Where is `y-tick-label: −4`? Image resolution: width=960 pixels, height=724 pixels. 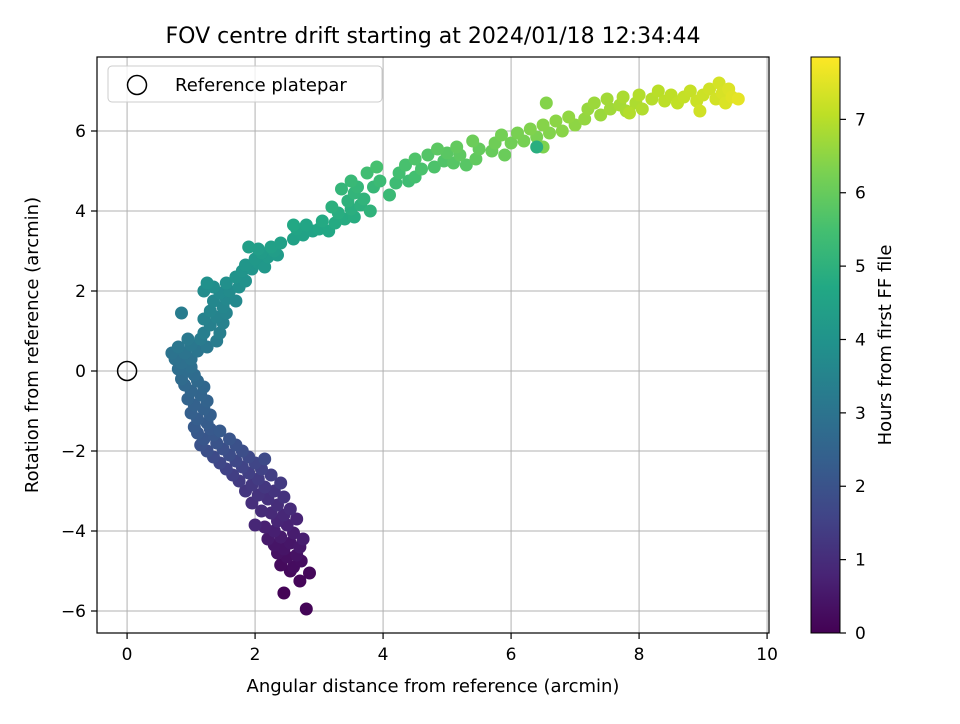
y-tick-label: −4 is located at coordinates (73, 532).